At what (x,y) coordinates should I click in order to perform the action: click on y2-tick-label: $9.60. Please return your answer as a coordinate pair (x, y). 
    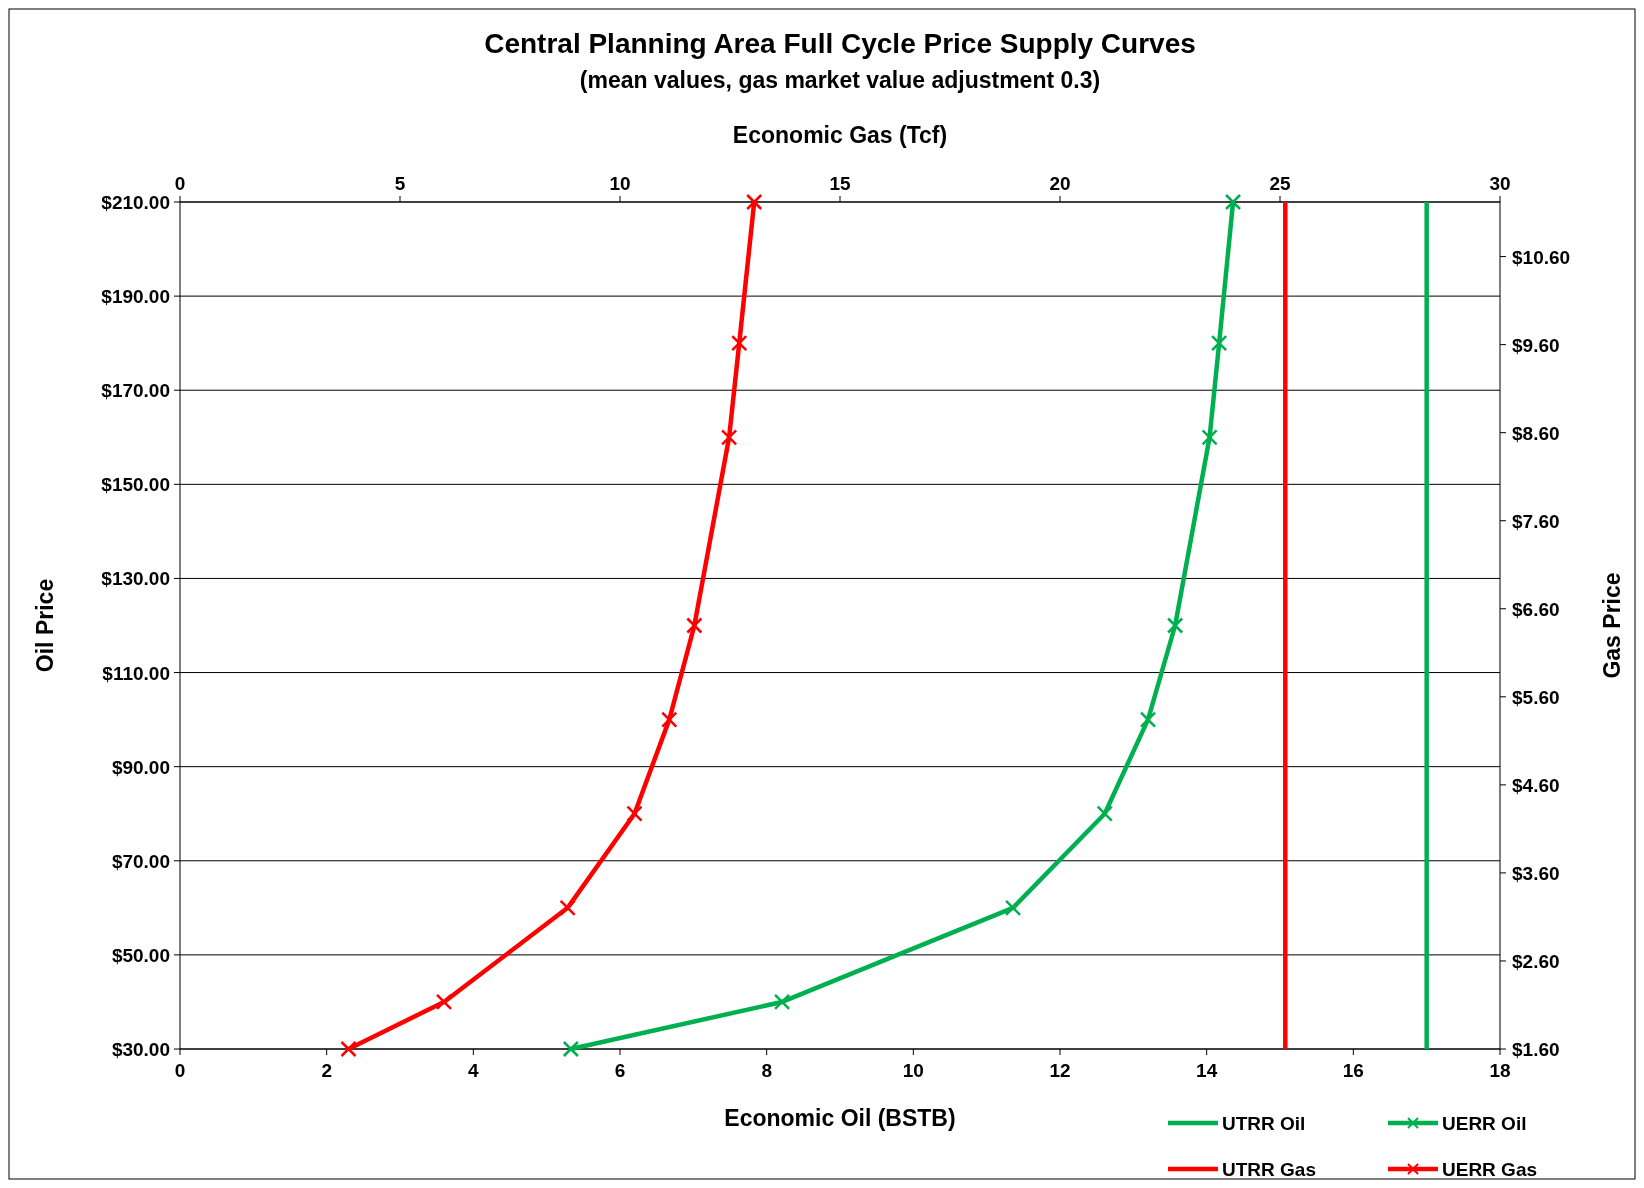
    Looking at the image, I should click on (1536, 345).